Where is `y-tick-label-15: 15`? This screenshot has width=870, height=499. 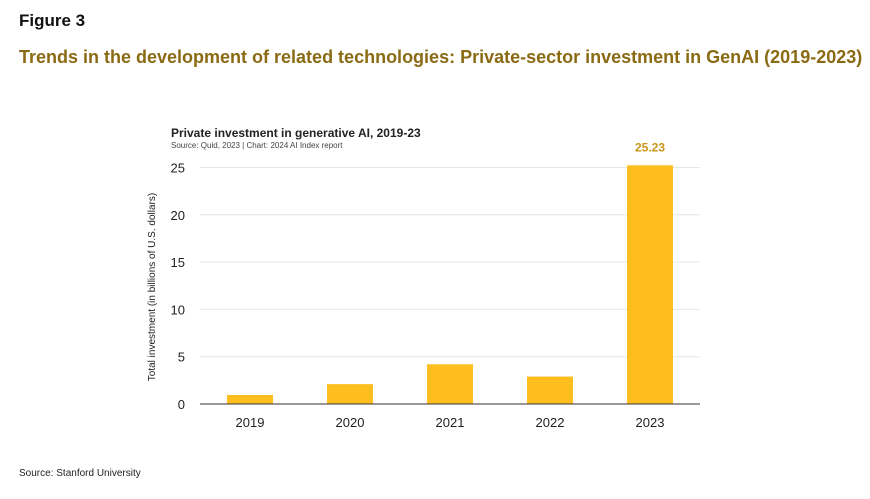 y-tick-label-15: 15 is located at coordinates (178, 262).